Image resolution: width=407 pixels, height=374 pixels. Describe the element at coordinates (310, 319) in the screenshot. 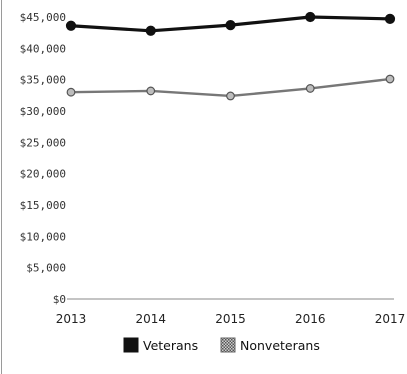

I see `x-tick-label: 2016` at that location.